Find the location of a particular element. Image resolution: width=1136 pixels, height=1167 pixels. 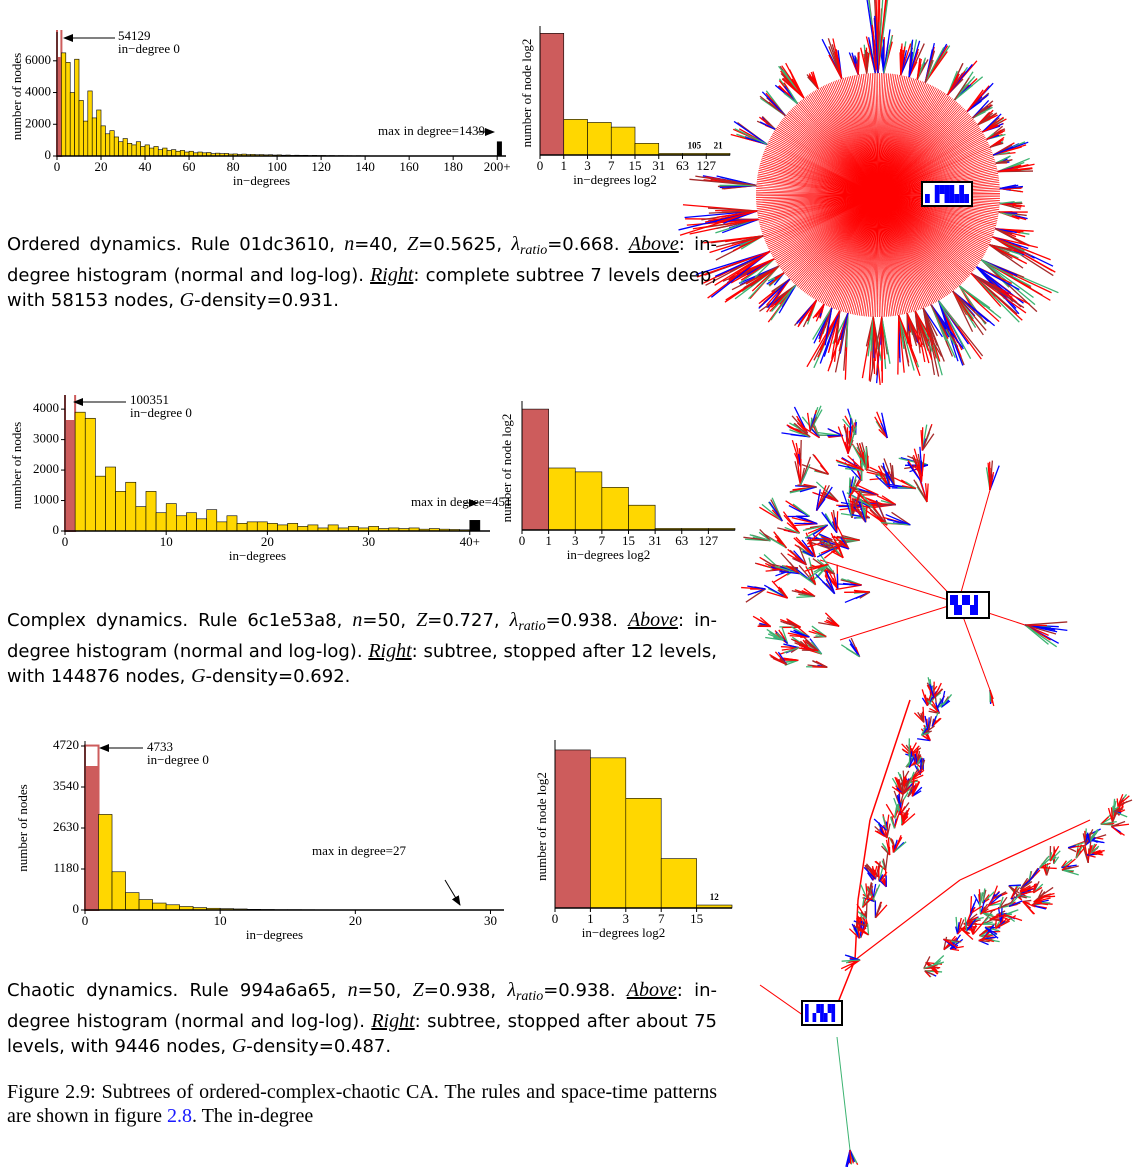

caption-text: Complex dynamics. Rule 6c1e53a8, is located at coordinates (180, 620).